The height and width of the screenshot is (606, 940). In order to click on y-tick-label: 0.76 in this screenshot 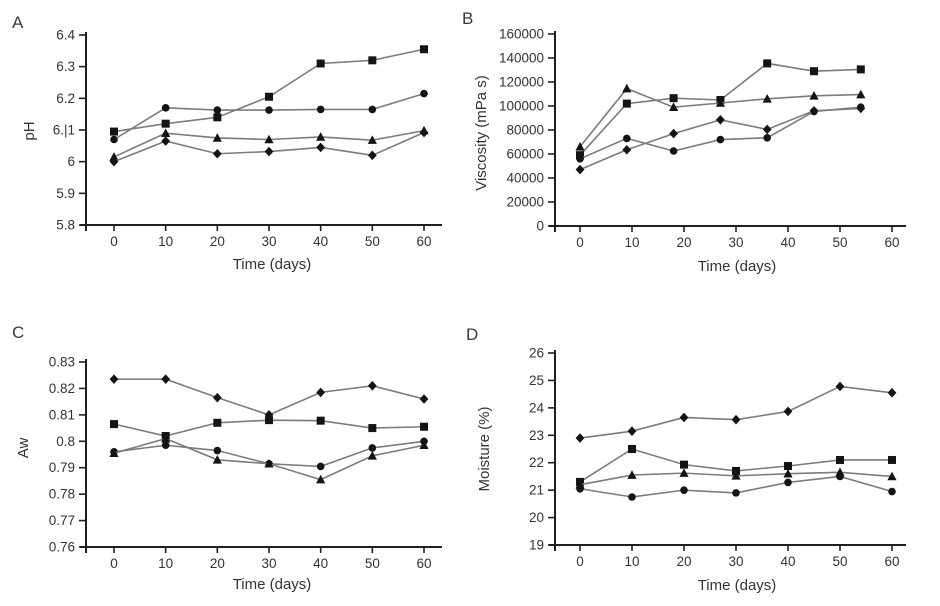, I will do `click(62, 547)`.